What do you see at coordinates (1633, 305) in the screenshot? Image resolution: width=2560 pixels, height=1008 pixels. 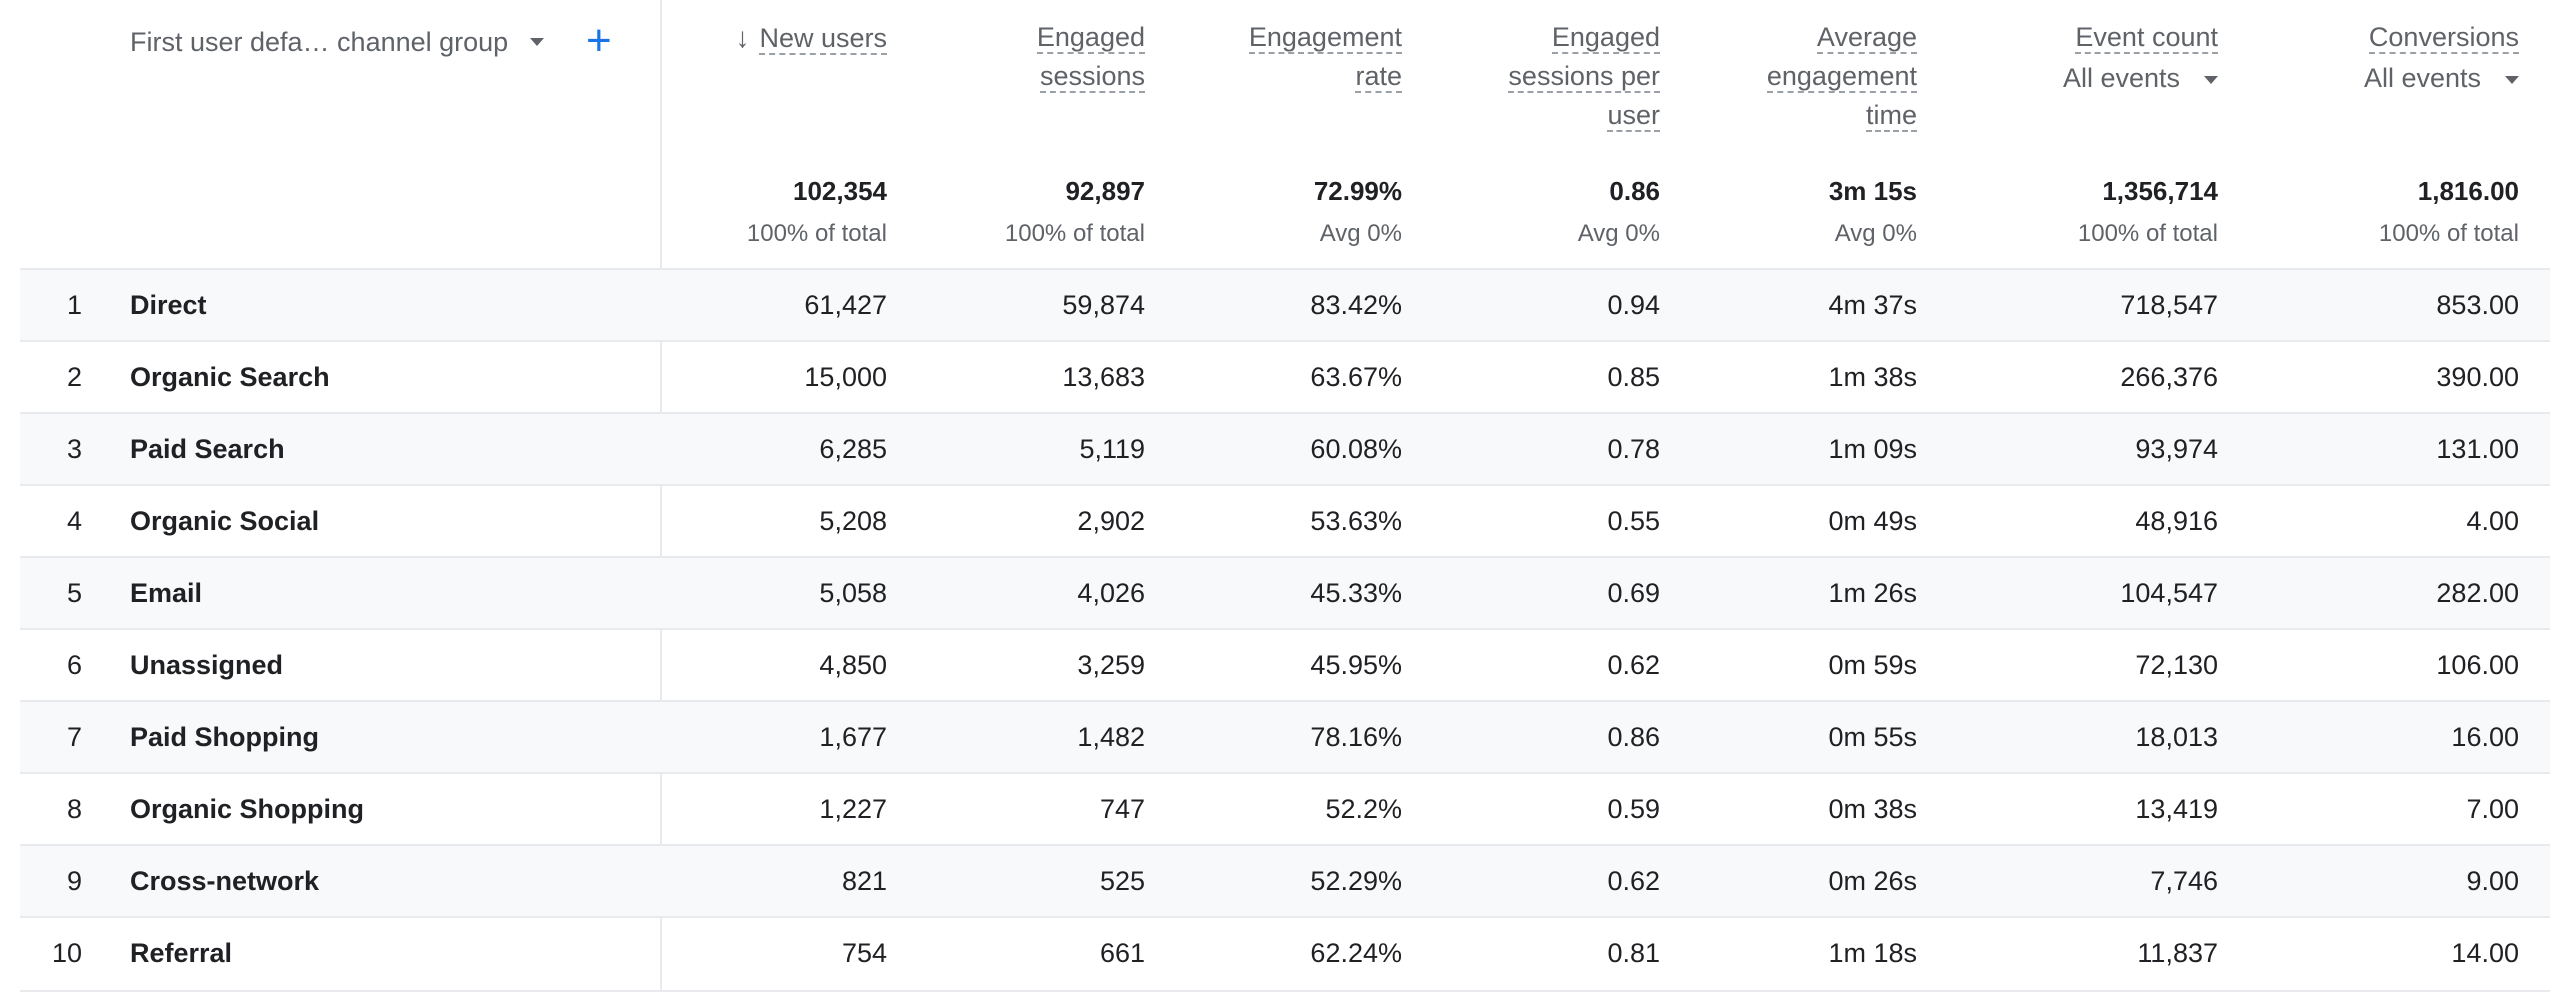 I see `cell-engaged-per-user: 0.94` at bounding box center [1633, 305].